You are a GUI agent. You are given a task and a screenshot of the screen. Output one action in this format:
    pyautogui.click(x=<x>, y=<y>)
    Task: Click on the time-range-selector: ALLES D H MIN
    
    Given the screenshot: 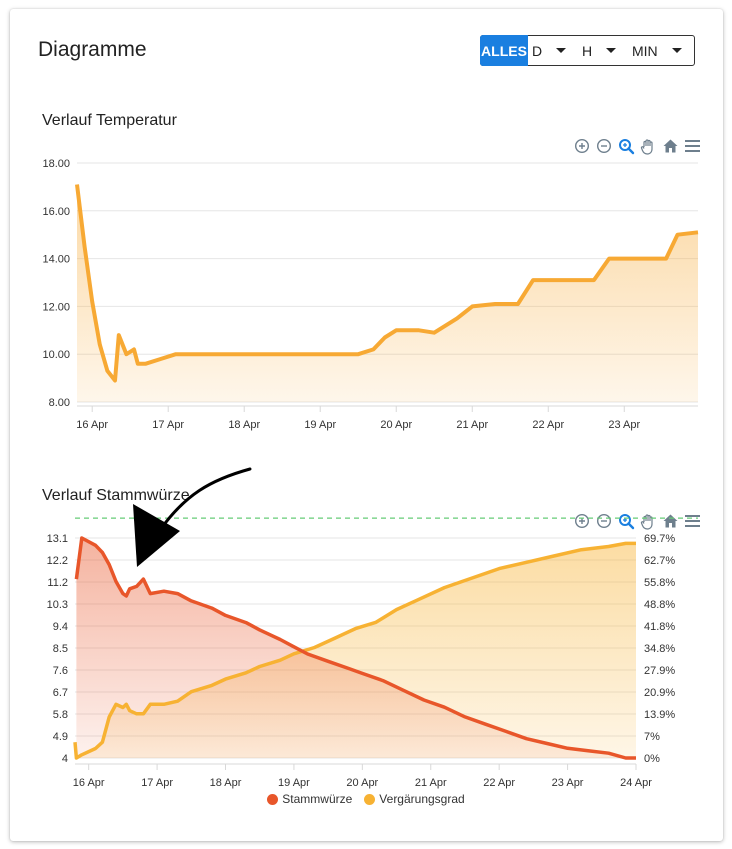 What is the action you would take?
    pyautogui.click(x=587, y=50)
    